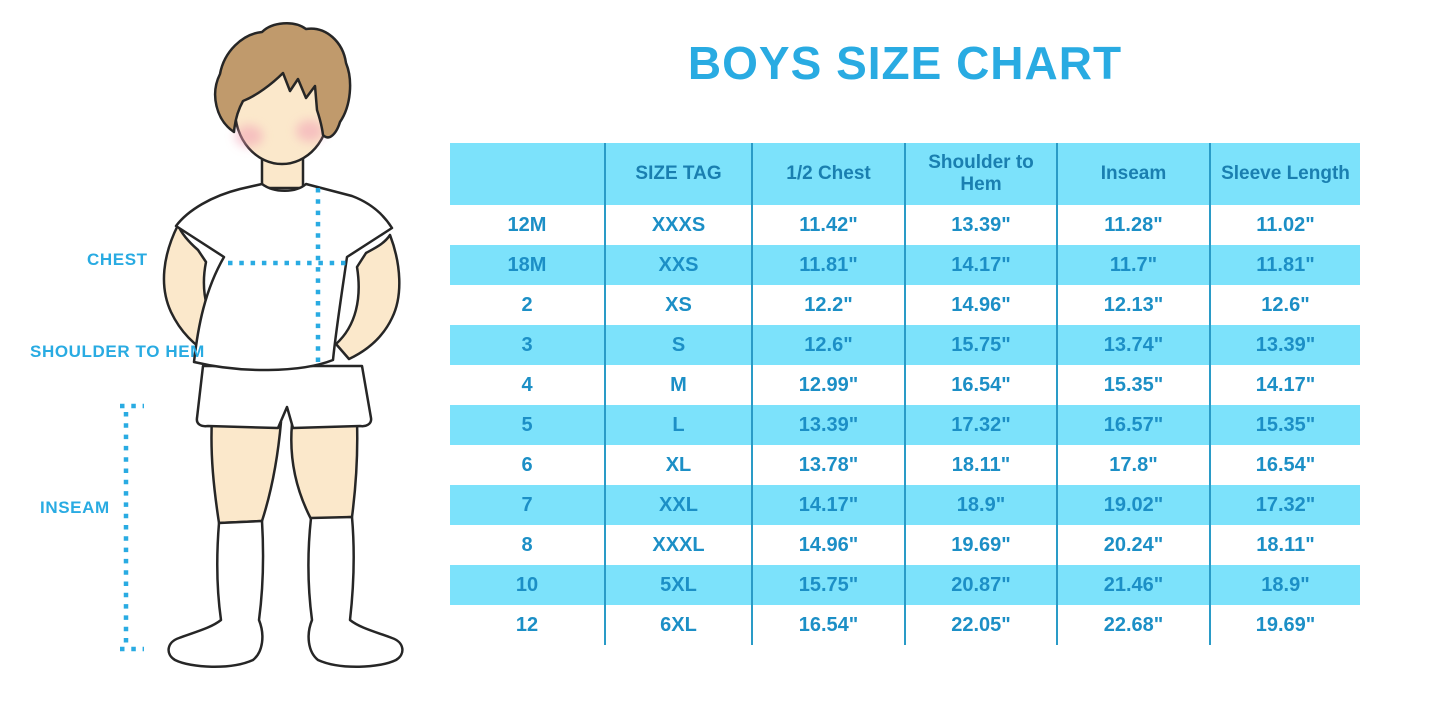 This screenshot has width=1445, height=723. Describe the element at coordinates (1284, 425) in the screenshot. I see `sleeve-length-cell: 15.35"` at that location.